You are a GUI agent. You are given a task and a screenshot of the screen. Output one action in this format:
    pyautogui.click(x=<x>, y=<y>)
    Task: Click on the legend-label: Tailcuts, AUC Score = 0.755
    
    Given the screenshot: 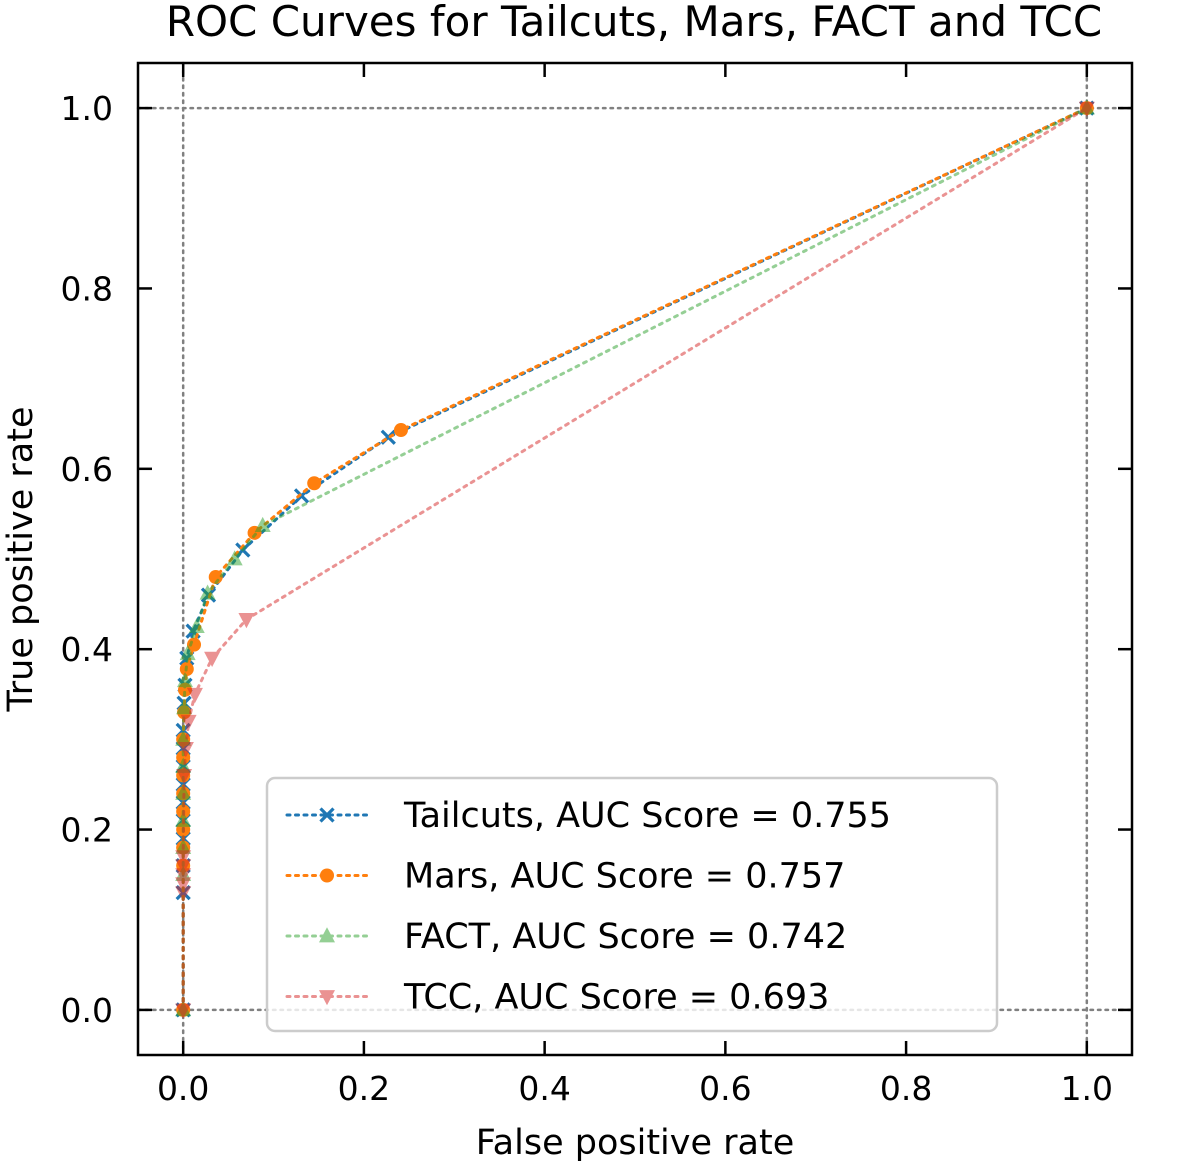 What is the action you would take?
    pyautogui.click(x=647, y=816)
    